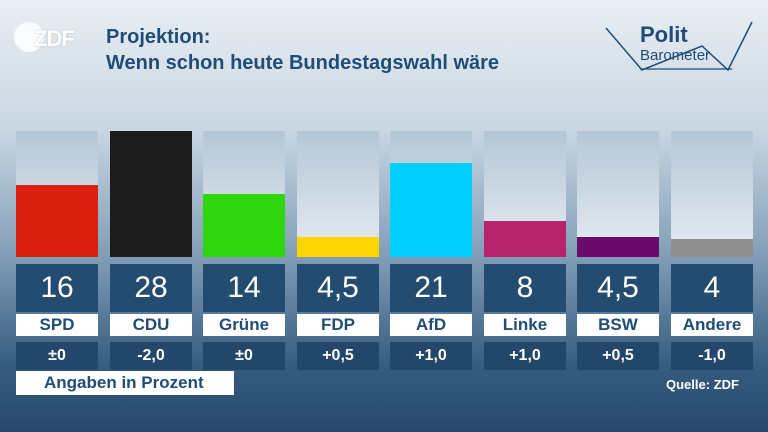  I want to click on value-label: 28, so click(151, 288).